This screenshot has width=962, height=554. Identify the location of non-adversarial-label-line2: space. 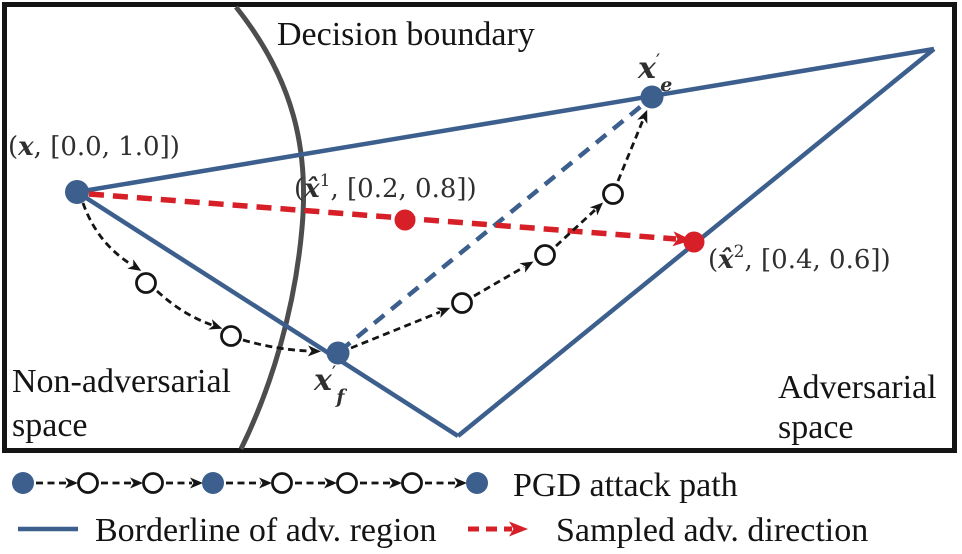
(50, 425).